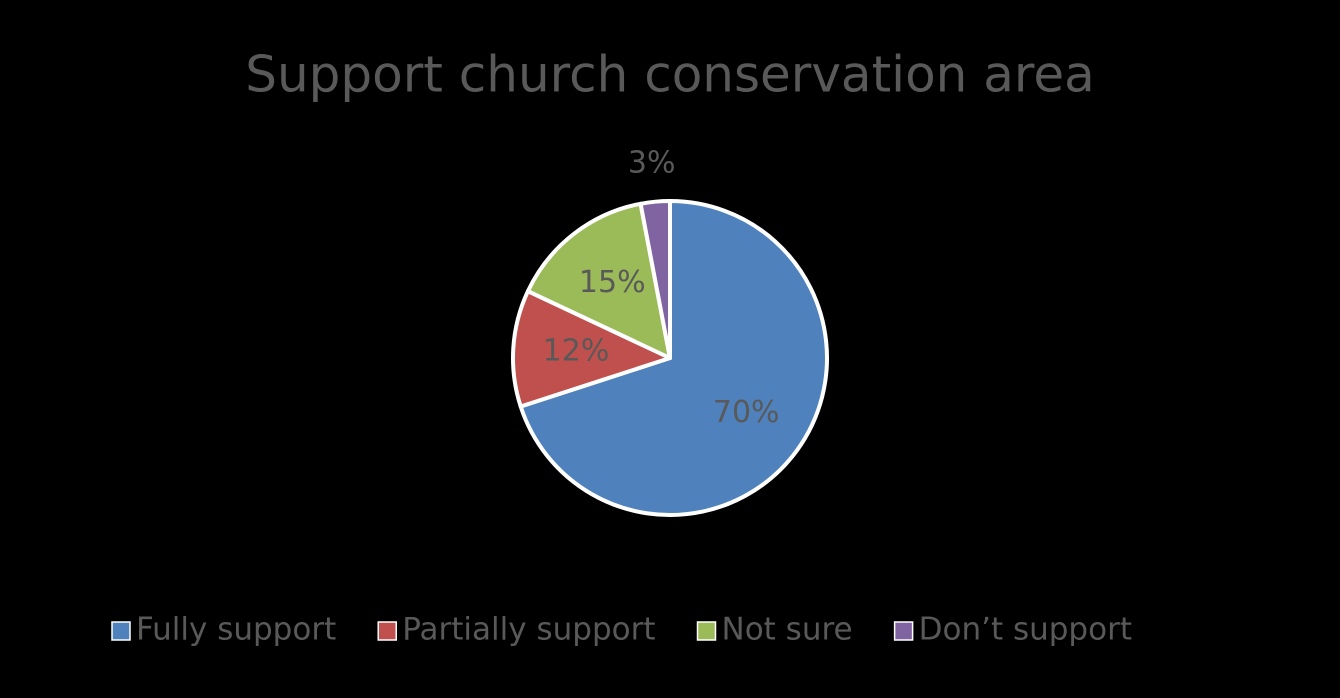 The height and width of the screenshot is (698, 1340). What do you see at coordinates (787, 630) in the screenshot?
I see `legend-label: Not sure` at bounding box center [787, 630].